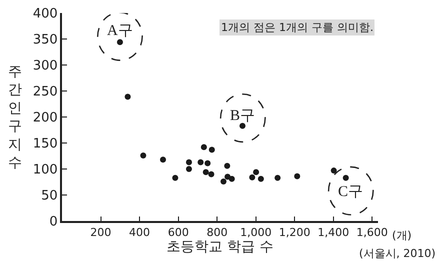 This screenshot has width=441, height=266. Describe the element at coordinates (334, 232) in the screenshot. I see `x-tick-label: 1,400` at that location.